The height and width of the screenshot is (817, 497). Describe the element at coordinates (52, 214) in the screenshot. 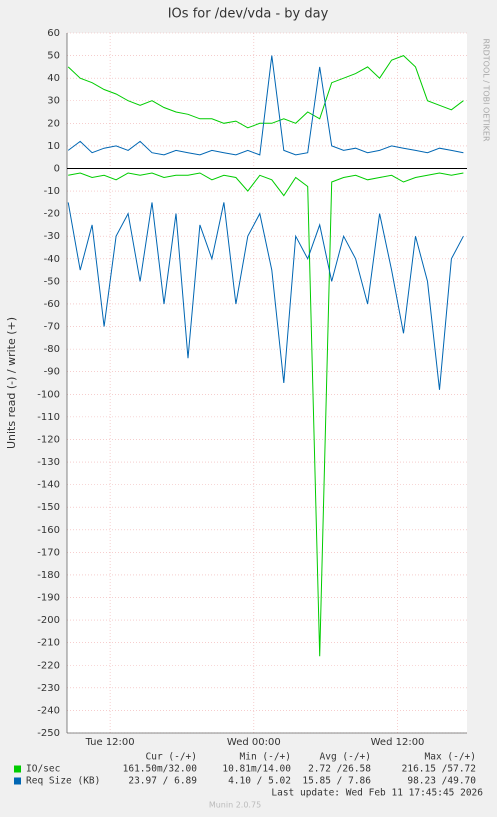

I see `y-tick-label: -20` at that location.